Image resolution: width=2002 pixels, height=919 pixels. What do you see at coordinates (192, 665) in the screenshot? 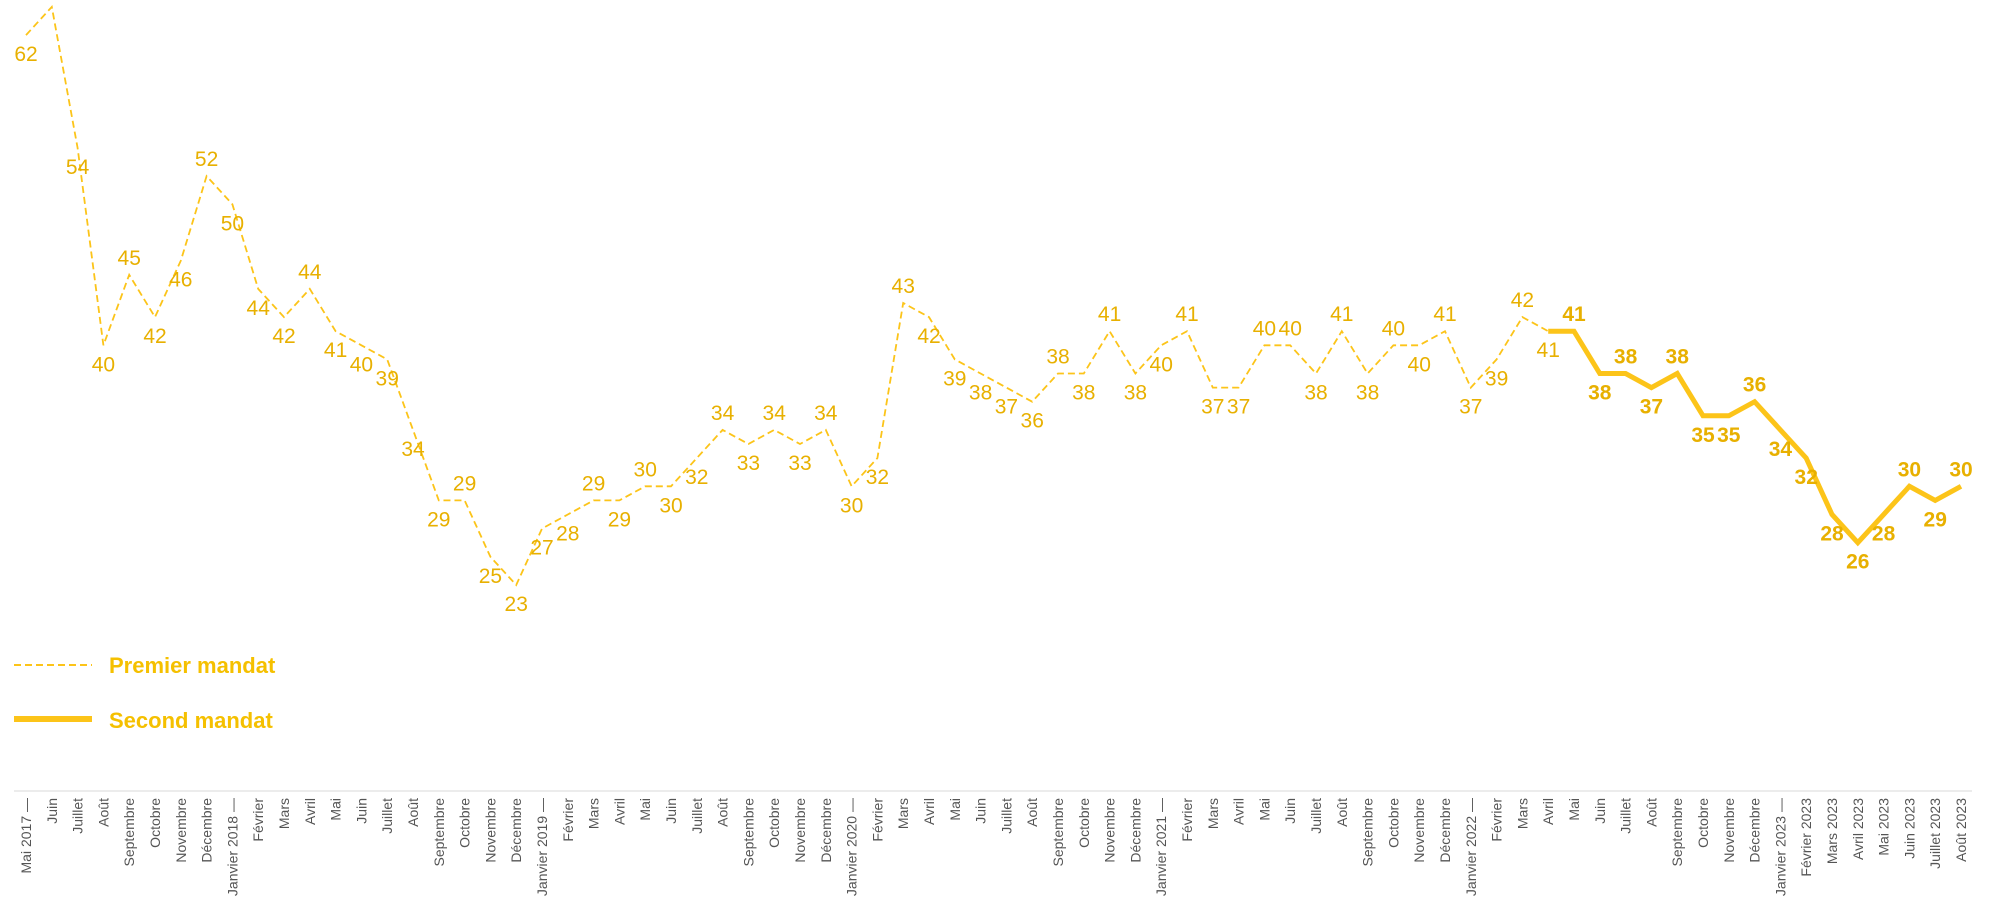
I see `legend-label-premier-mandat: Premier mandat` at bounding box center [192, 665].